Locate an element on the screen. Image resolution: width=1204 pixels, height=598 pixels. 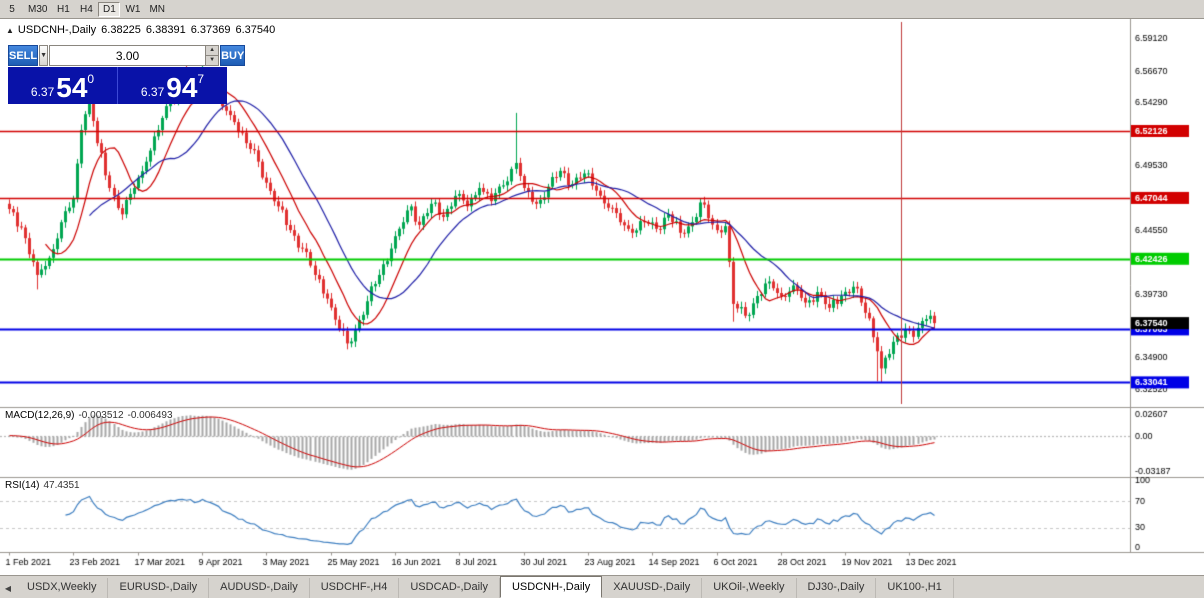
rsi-indicator-label: RSI(14) 47.4351 is located at coordinates (42, 485).